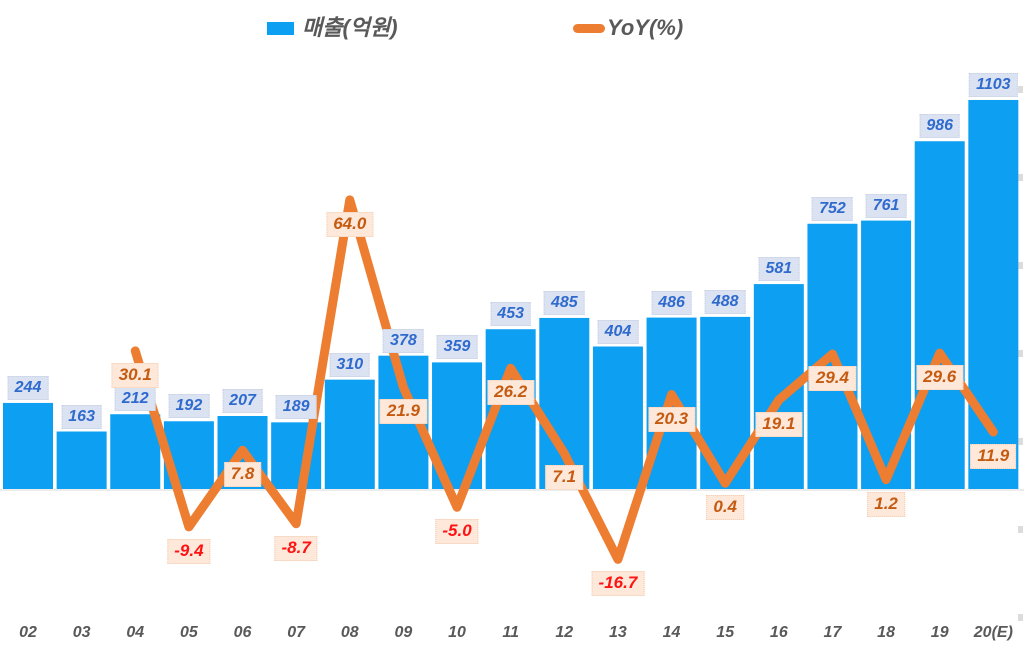 Image resolution: width=1024 pixels, height=659 pixels. Describe the element at coordinates (618, 331) in the screenshot. I see `revenue-label-13: 404` at that location.